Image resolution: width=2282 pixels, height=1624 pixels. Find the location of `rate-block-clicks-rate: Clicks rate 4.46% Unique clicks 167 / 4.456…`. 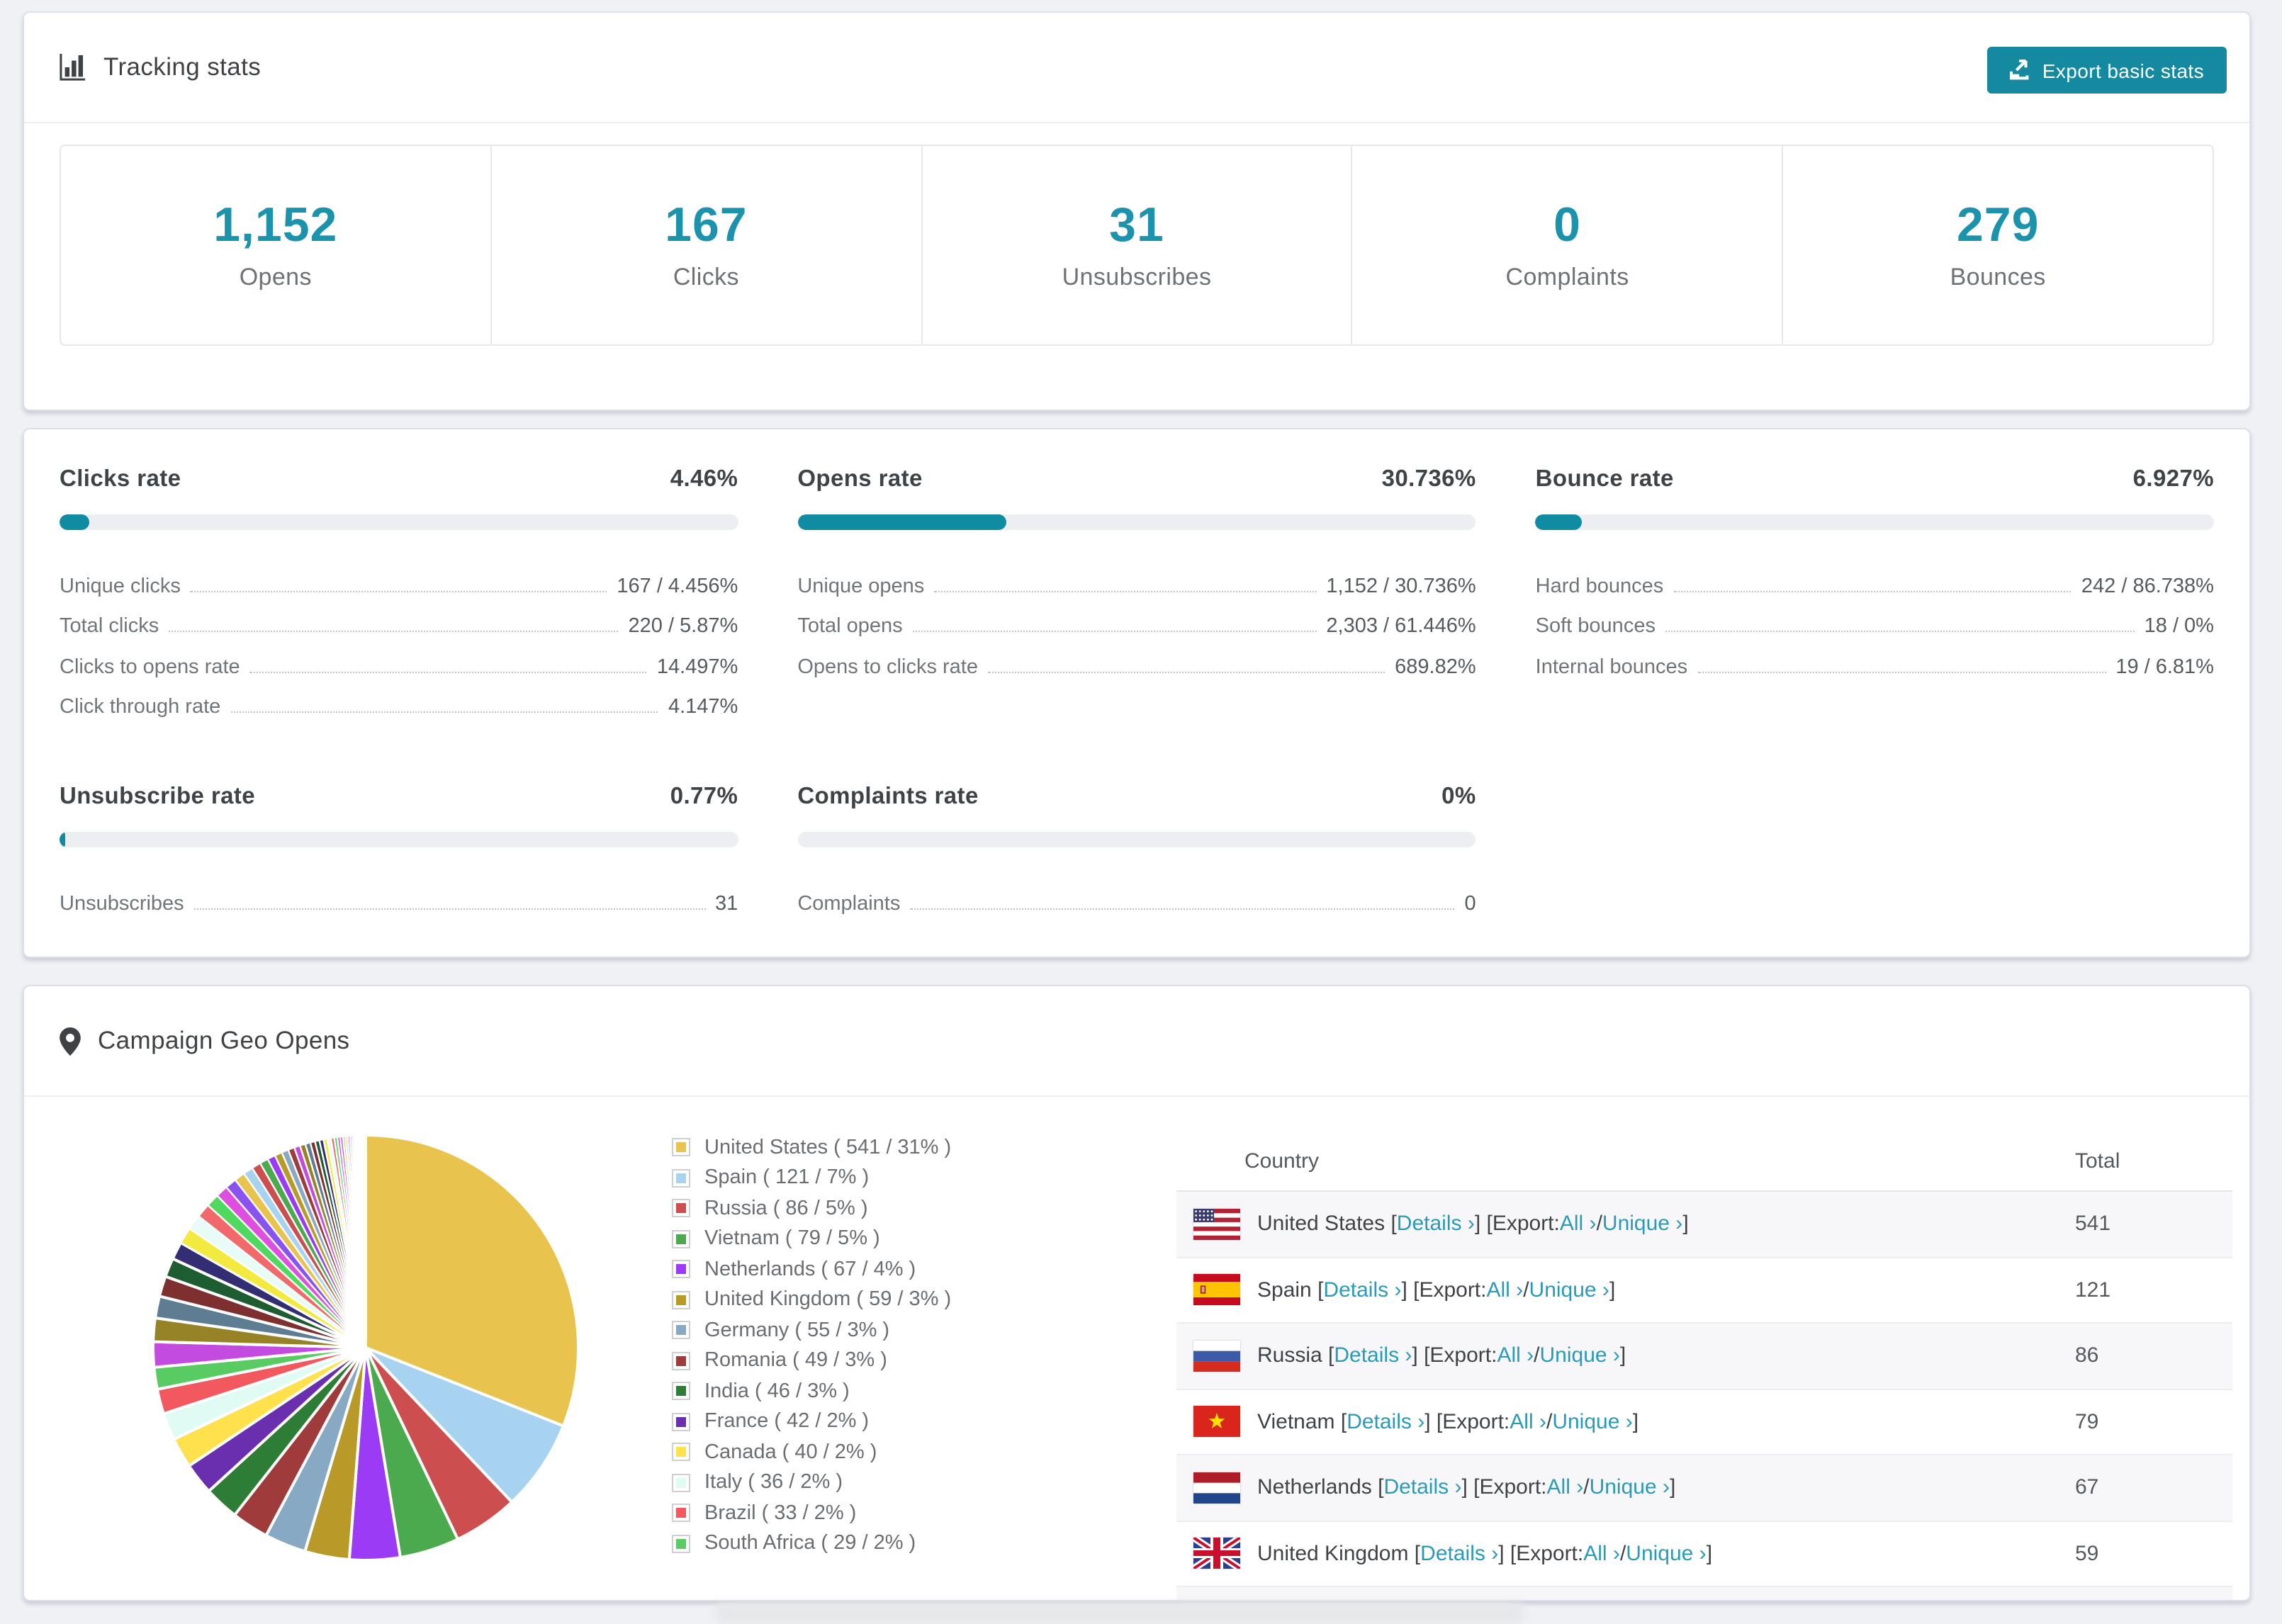

rate-block-clicks-rate: Clicks rate 4.46% Unique clicks 167 / 4.456… is located at coordinates (399, 592).